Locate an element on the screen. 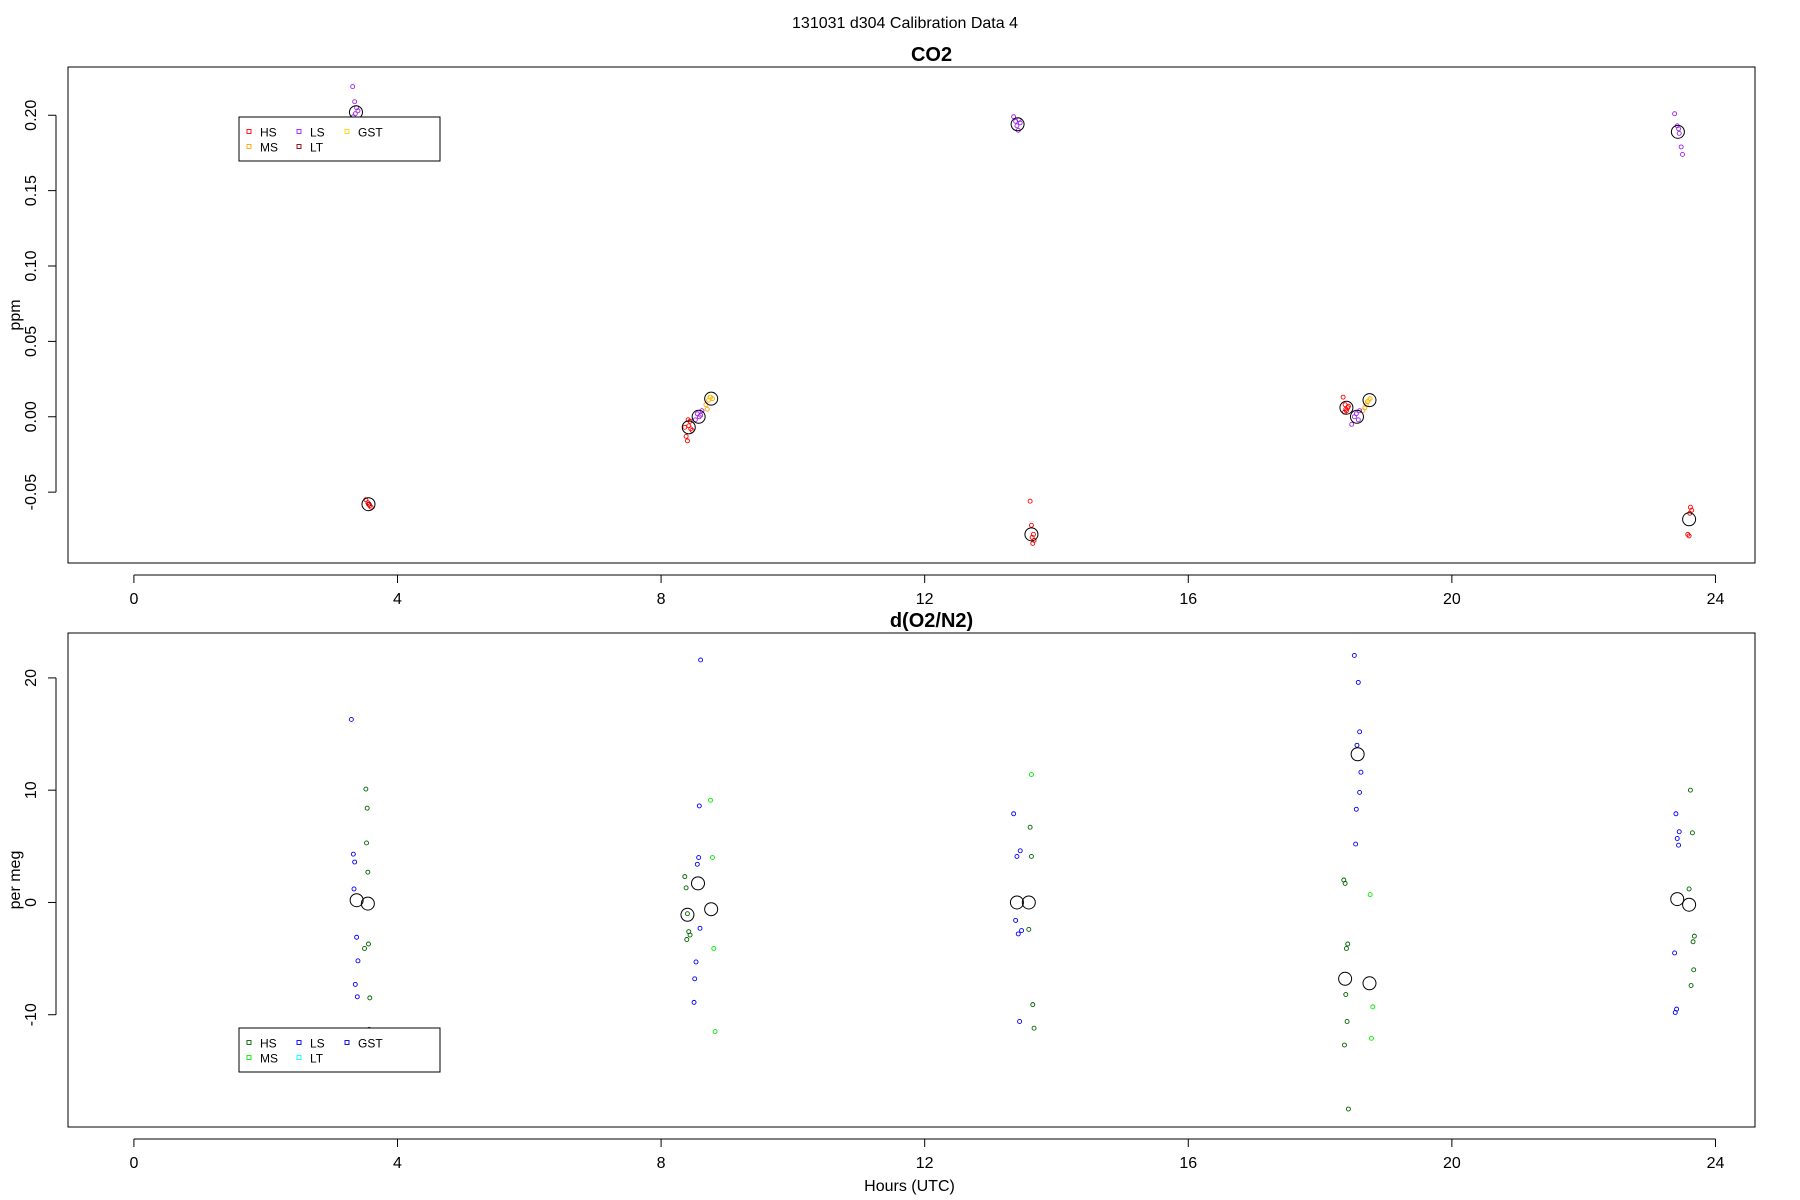 The width and height of the screenshot is (1800, 1200). legend-label: LT is located at coordinates (317, 1059).